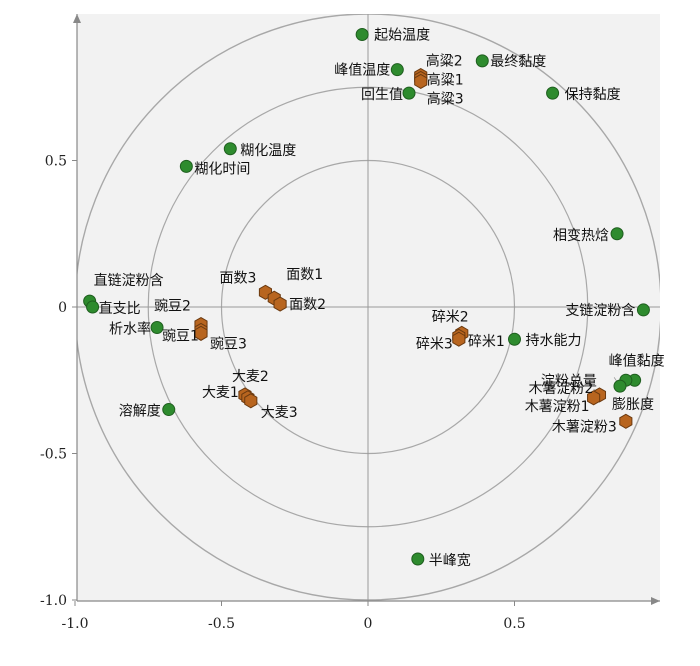 This screenshot has width=700, height=666. Describe the element at coordinates (486, 342) in the screenshot. I see `sample-label: 碎米1` at that location.